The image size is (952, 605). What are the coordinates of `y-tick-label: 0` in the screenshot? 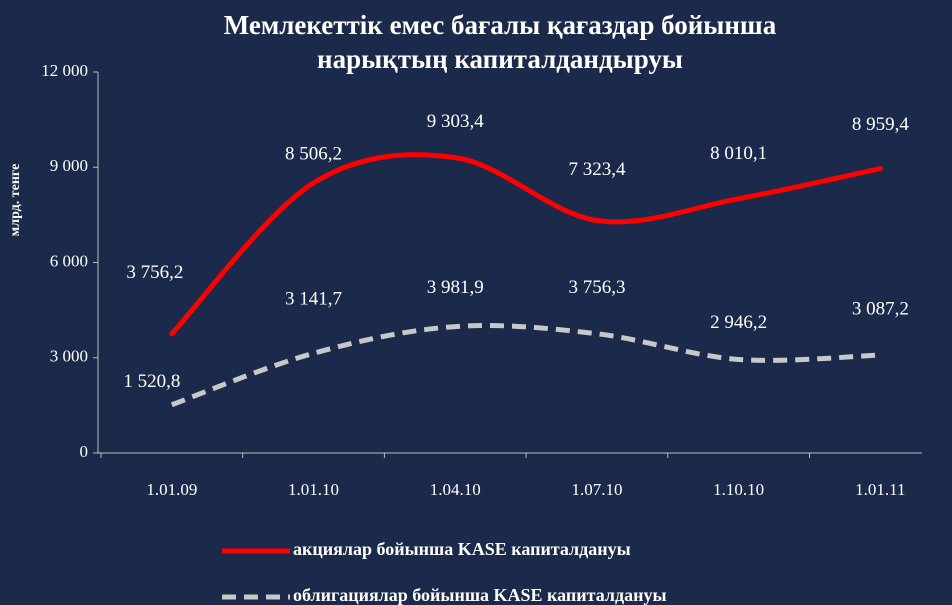 It's located at (84, 451).